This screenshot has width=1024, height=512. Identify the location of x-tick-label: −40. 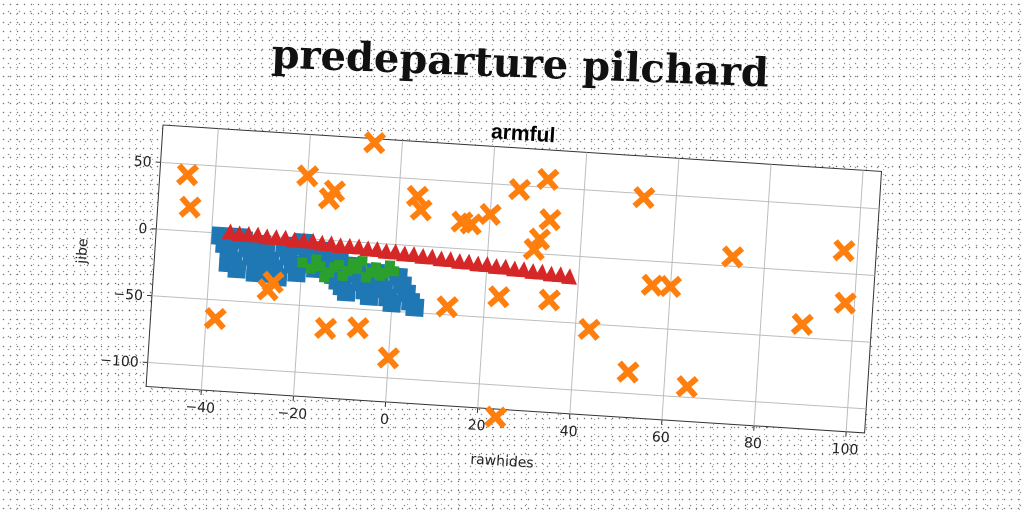
(200, 408).